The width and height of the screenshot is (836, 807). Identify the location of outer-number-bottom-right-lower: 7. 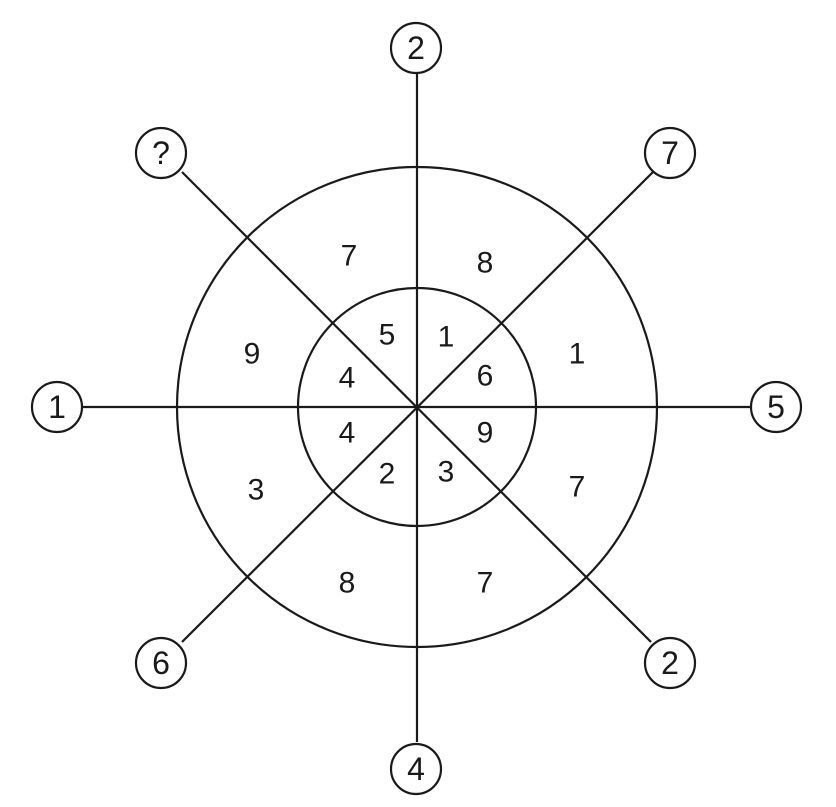
(485, 583).